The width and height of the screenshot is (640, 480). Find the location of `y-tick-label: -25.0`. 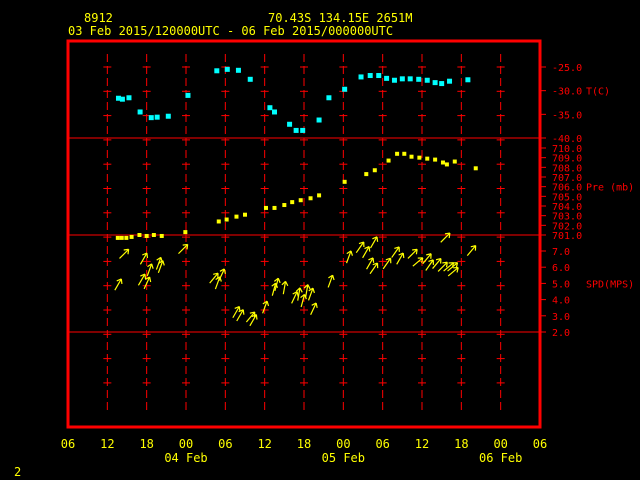

y-tick-label: -25.0 is located at coordinates (567, 68).